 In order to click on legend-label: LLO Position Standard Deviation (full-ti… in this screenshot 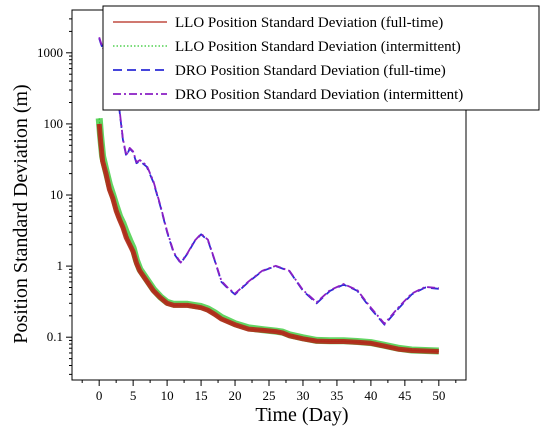, I will do `click(309, 23)`.